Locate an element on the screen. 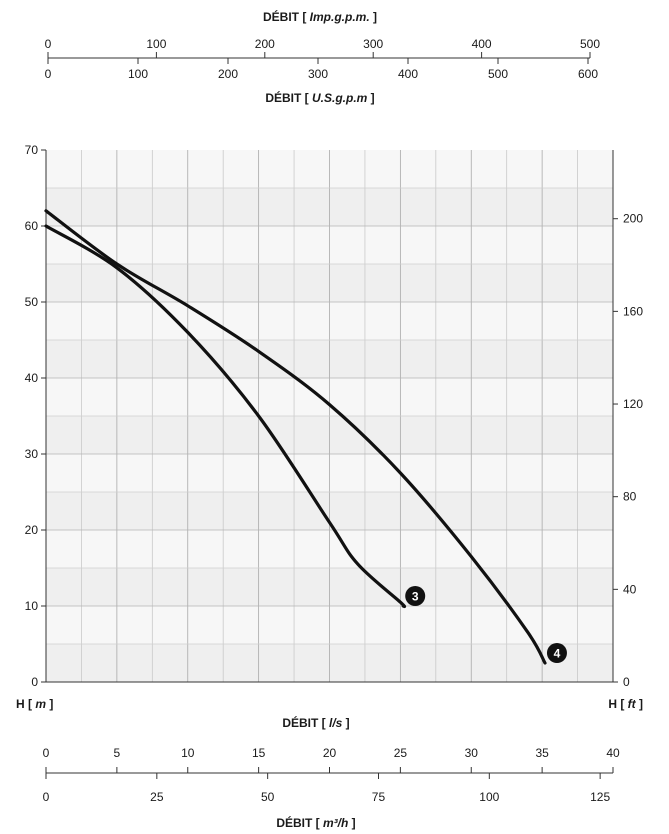  bottom_axis_2-title-bracket: ] is located at coordinates (351, 823).